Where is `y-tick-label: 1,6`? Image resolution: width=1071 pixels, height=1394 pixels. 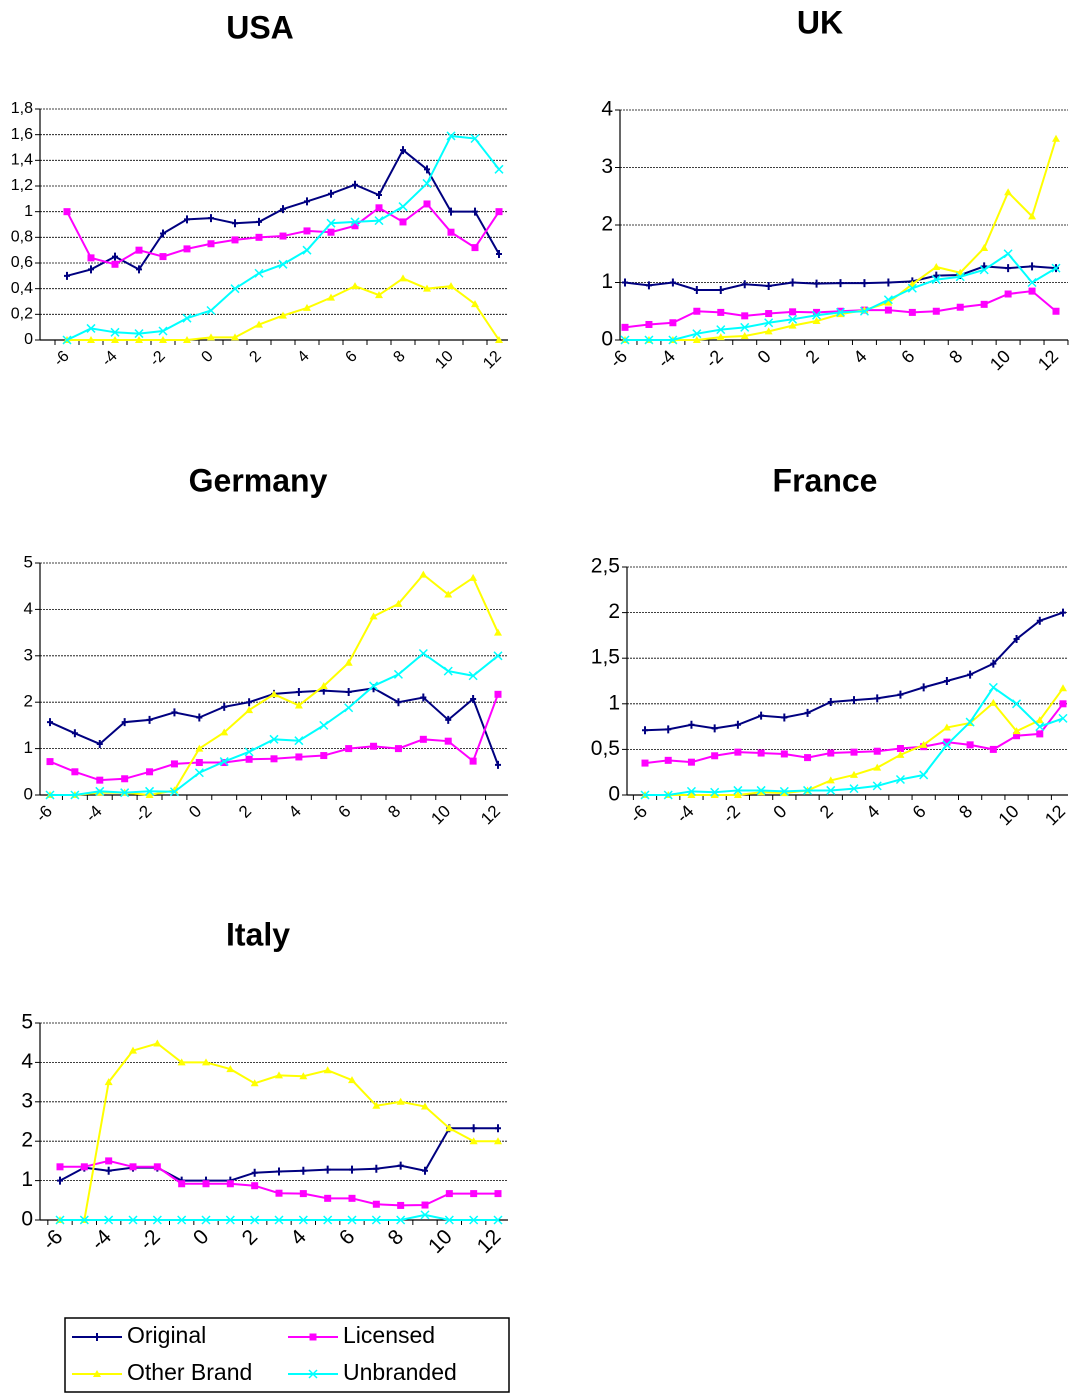
y-tick-label: 1,6 is located at coordinates (22, 134).